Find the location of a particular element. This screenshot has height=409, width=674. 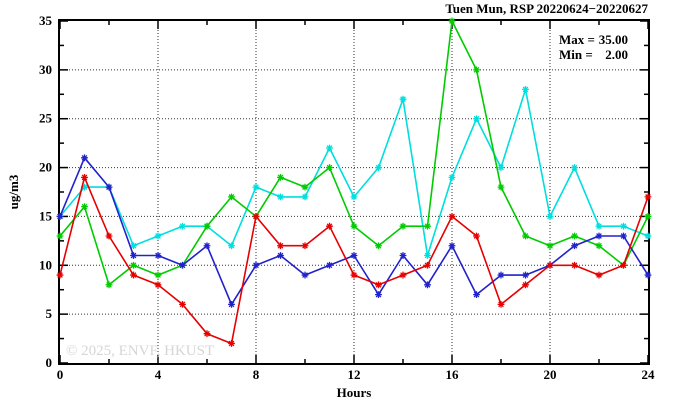

x-tick-label: 8 is located at coordinates (256, 374).